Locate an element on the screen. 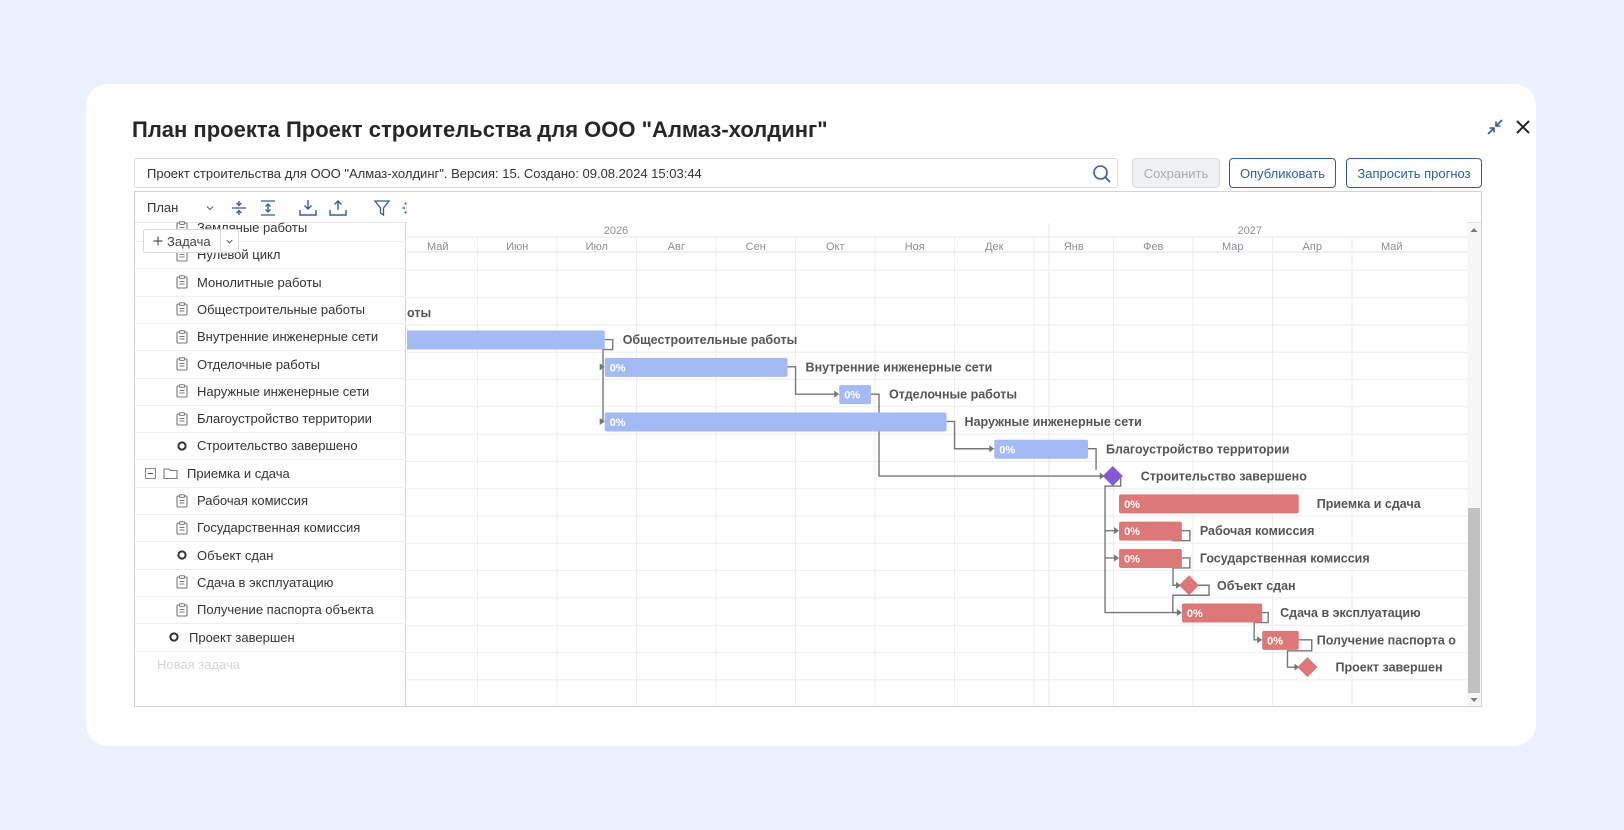 The image size is (1624, 830). add-task-button: Задача is located at coordinates (191, 241).